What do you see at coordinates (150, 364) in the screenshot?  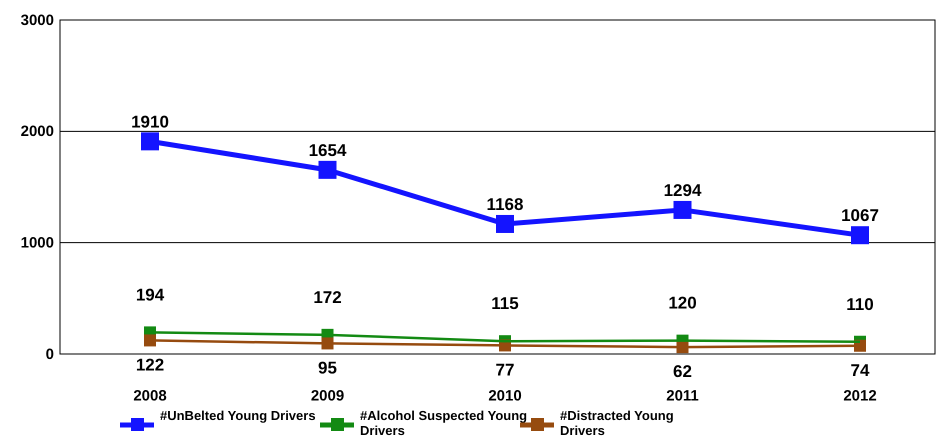 I see `data-label: 122` at bounding box center [150, 364].